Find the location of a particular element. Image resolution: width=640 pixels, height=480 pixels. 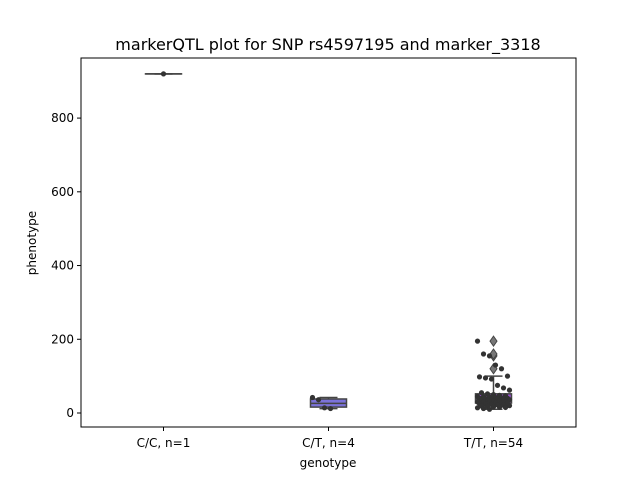

x-axis-label: genotype is located at coordinates (328, 463).